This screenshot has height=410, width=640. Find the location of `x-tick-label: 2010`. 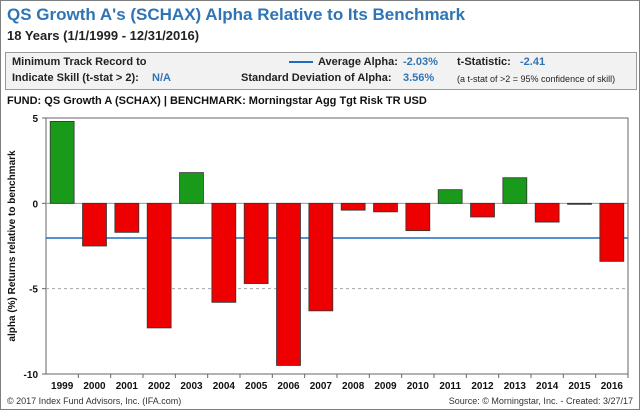

x-tick-label: 2010 is located at coordinates (418, 386).